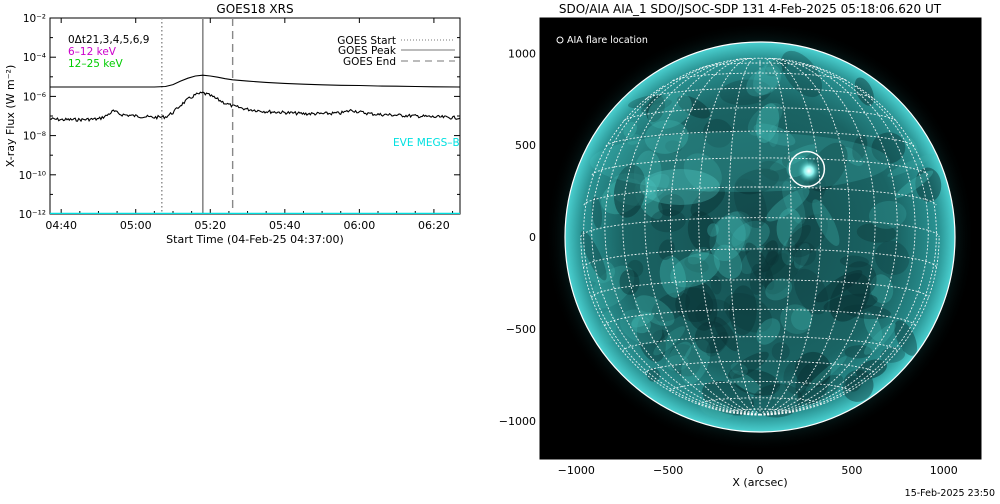 The width and height of the screenshot is (1000, 504). I want to click on eve-megs-label: EVE MEGS–B, so click(426, 143).